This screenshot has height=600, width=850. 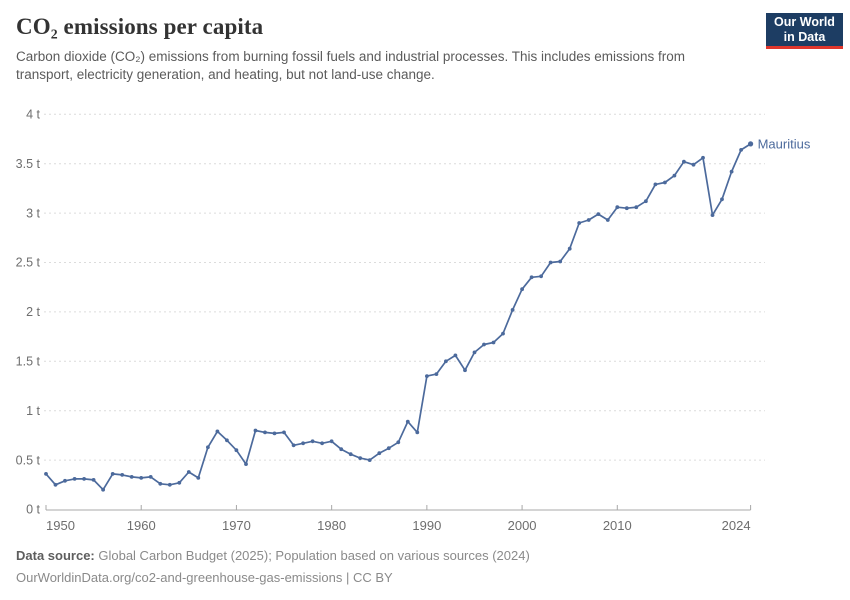 I want to click on x-axis-tick-label: 2024, so click(x=736, y=525).